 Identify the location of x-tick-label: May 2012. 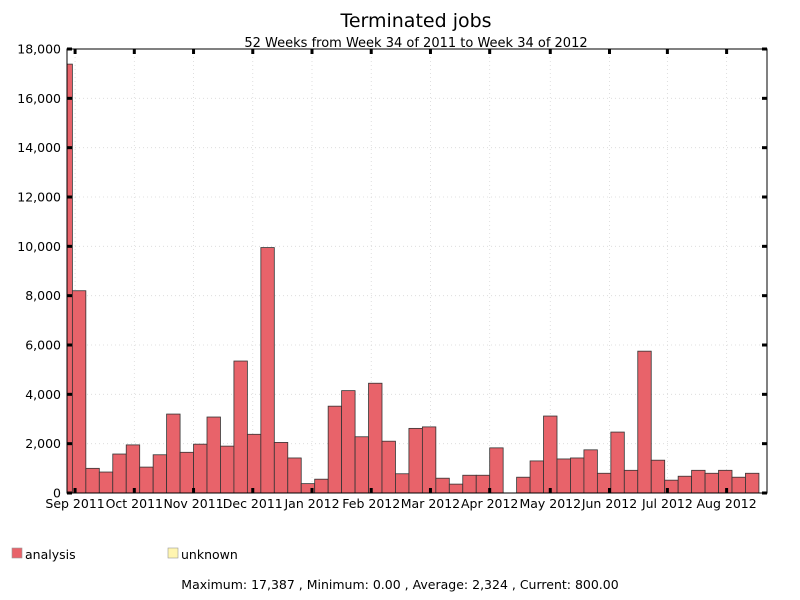
(550, 503).